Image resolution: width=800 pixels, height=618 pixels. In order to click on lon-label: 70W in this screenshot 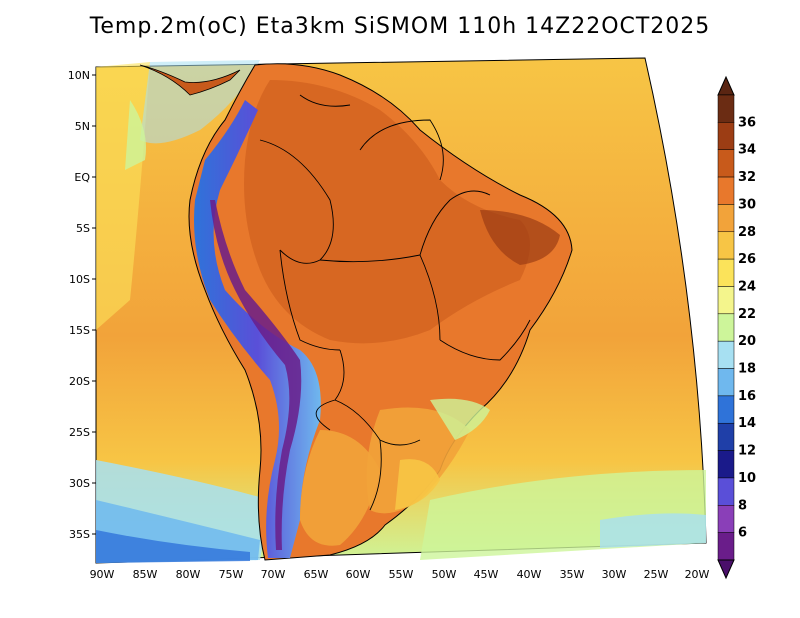, I will do `click(273, 574)`.